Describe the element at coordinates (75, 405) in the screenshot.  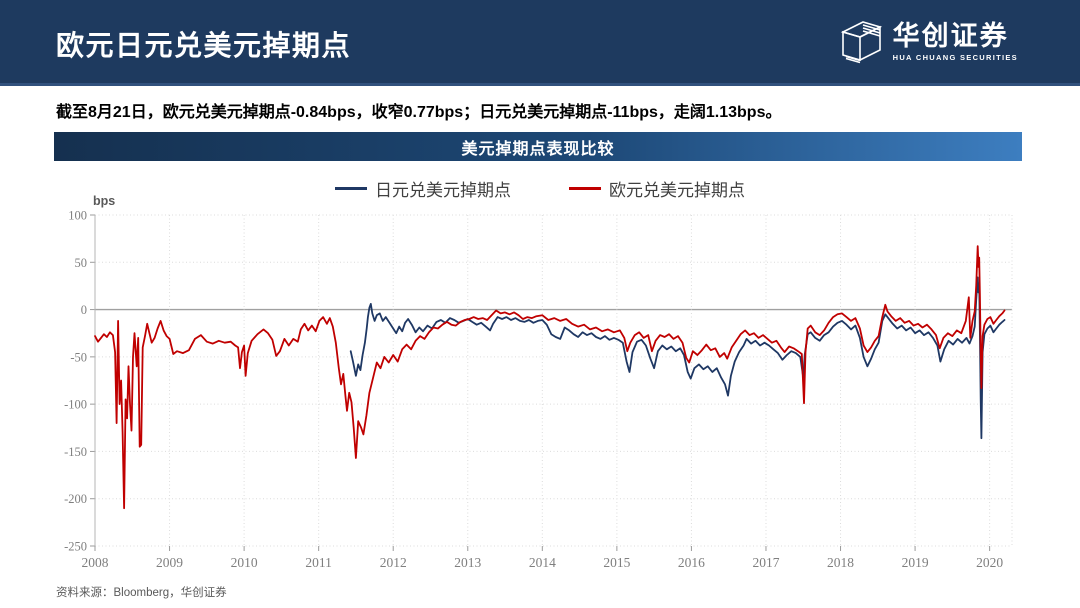
I see `y-tick-label: -100` at that location.